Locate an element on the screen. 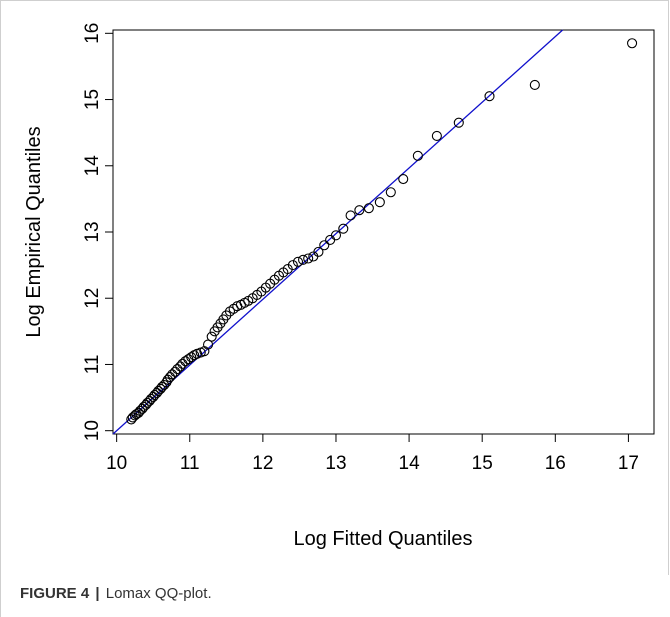  y-tick-label: 10 is located at coordinates (92, 430).